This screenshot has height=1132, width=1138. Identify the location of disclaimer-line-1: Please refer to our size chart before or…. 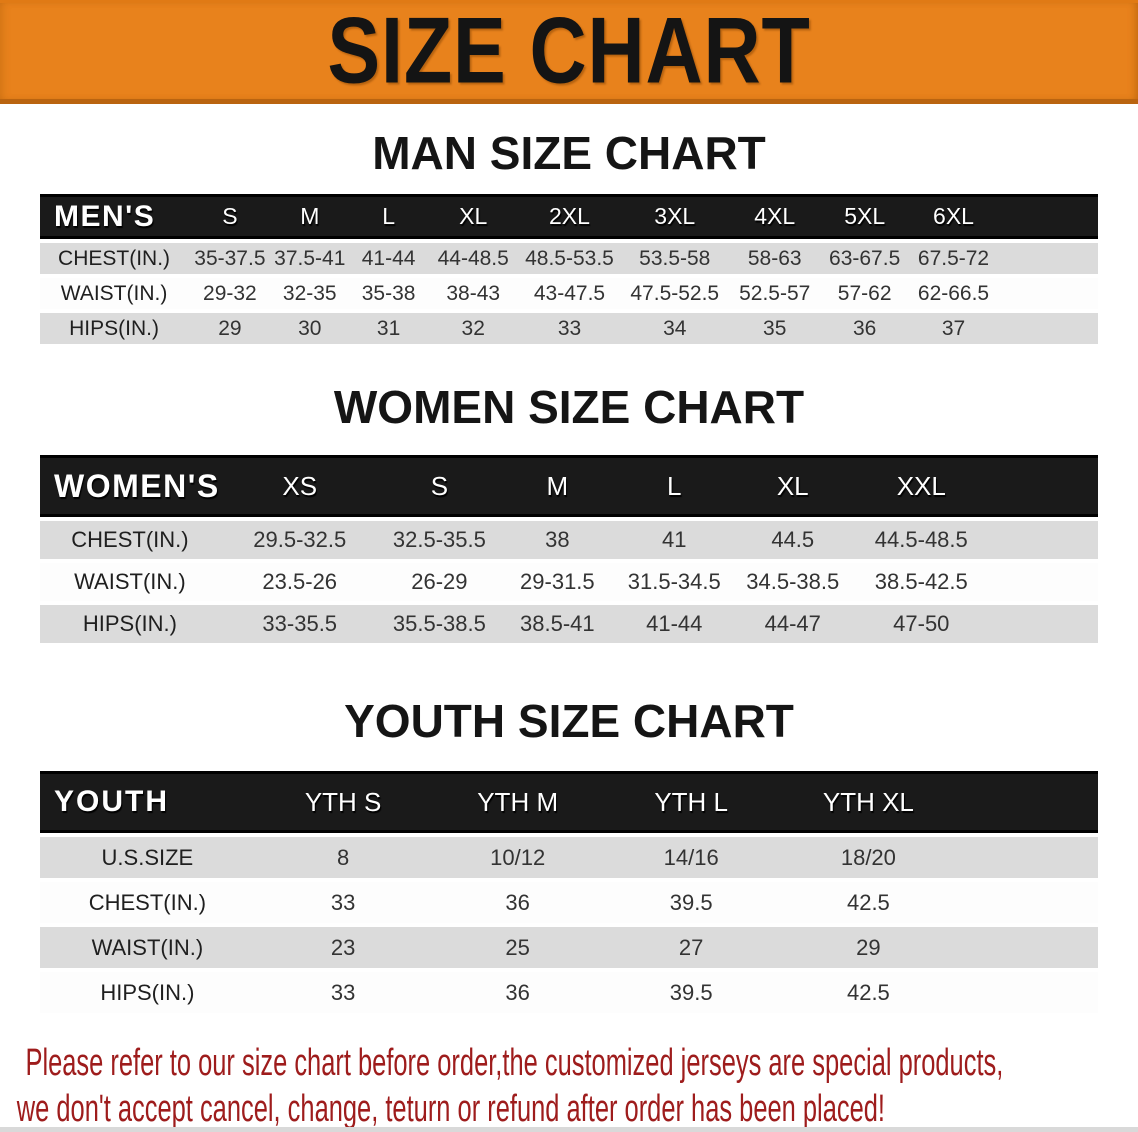
(514, 1063).